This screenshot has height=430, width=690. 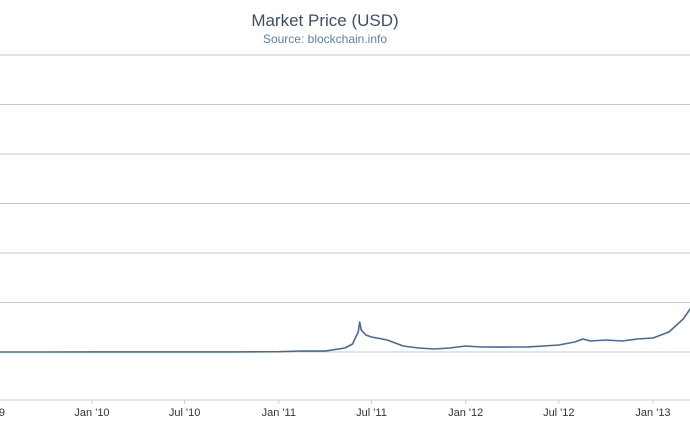 I want to click on x-tick-label: '09, so click(x=2, y=413).